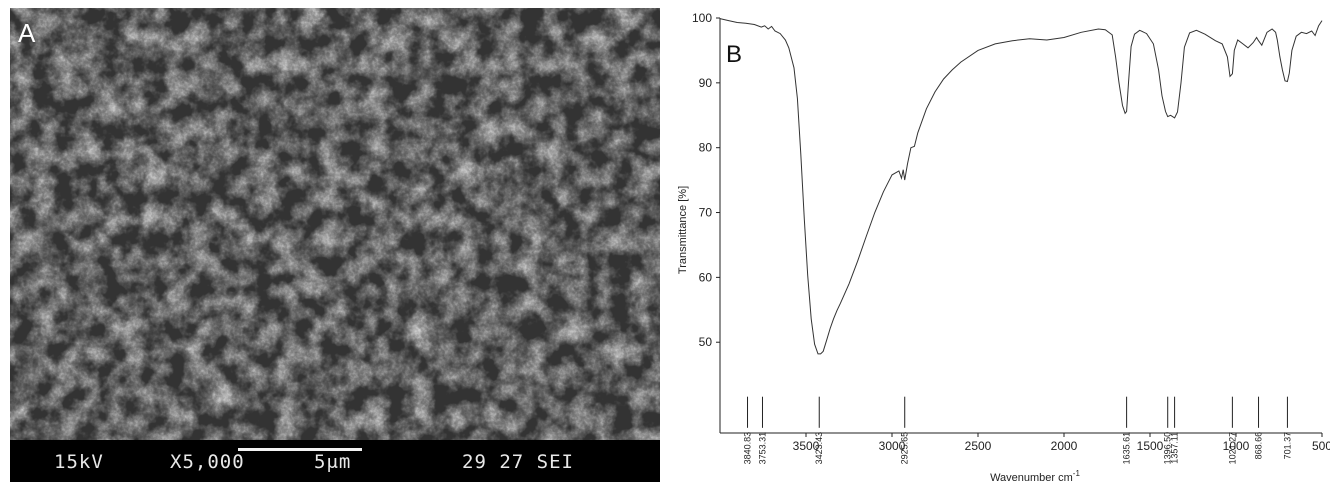 The image size is (1330, 486). I want to click on y-tick-label: 50, so click(706, 342).